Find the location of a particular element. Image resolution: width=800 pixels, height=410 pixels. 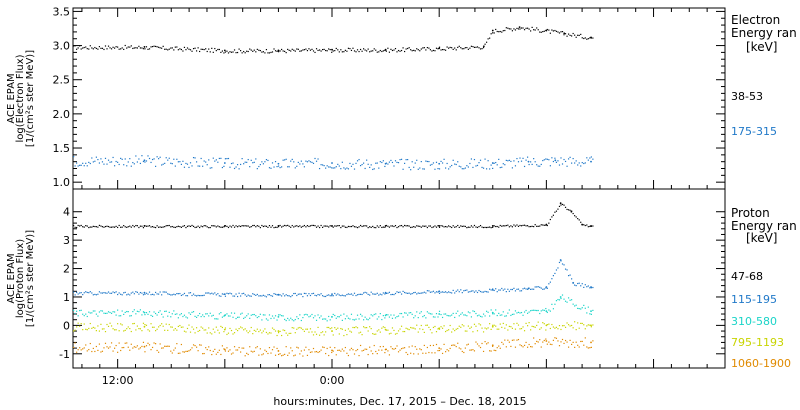

y-tick-label: 2 is located at coordinates (66, 269).